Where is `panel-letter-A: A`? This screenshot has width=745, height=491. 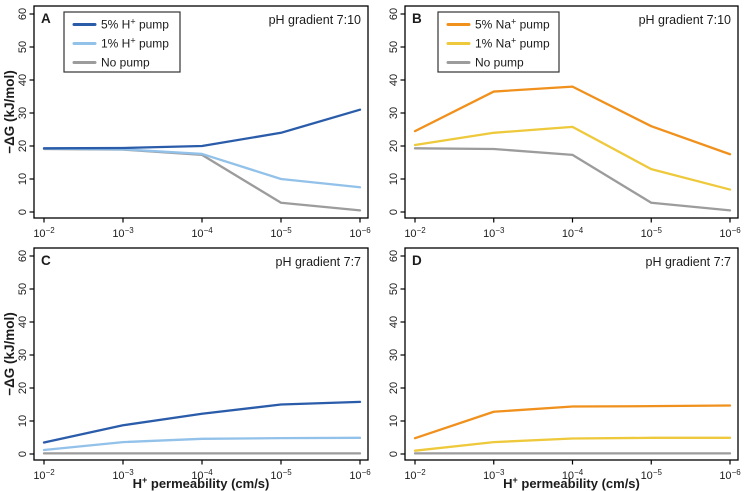
panel-letter-A: A is located at coordinates (46, 18).